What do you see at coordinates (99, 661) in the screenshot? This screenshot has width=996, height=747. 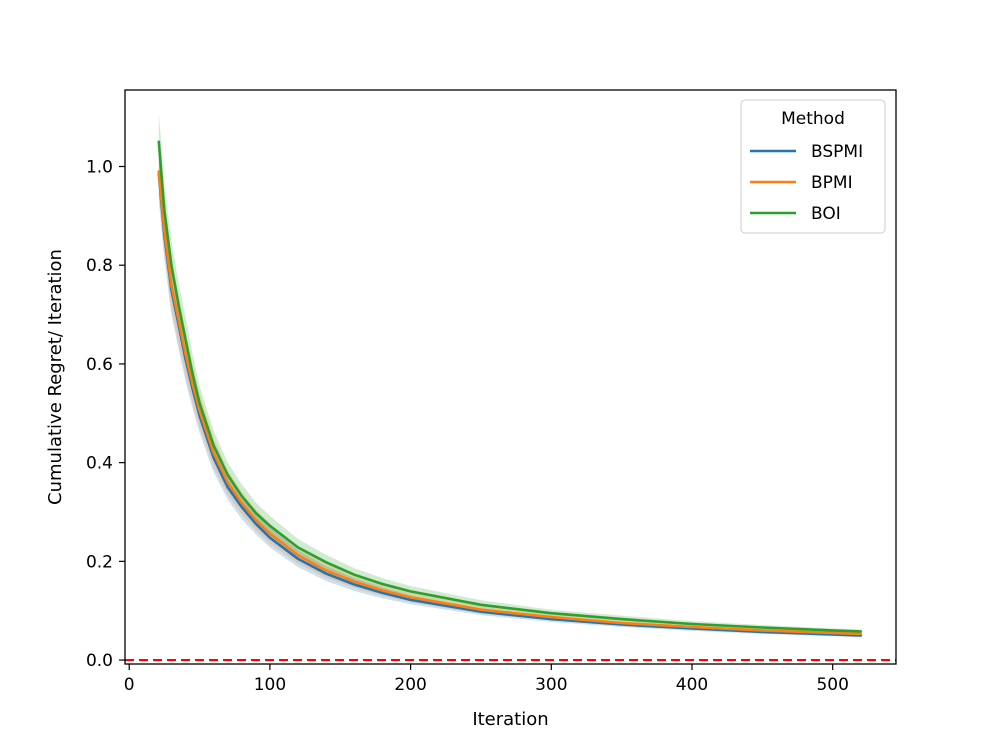 I see `y-tick-label: 0.0` at bounding box center [99, 661].